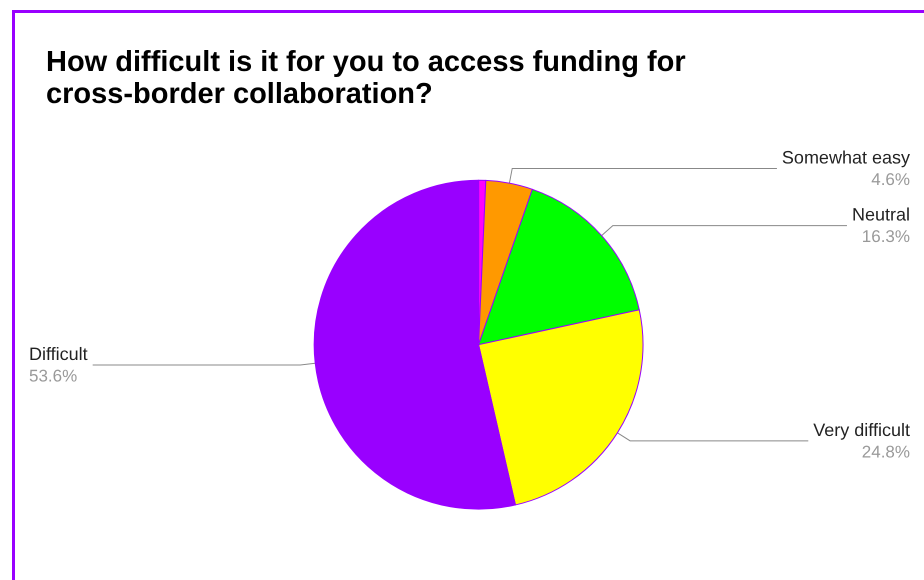  Describe the element at coordinates (881, 214) in the screenshot. I see `slice-label: Neutral` at that location.